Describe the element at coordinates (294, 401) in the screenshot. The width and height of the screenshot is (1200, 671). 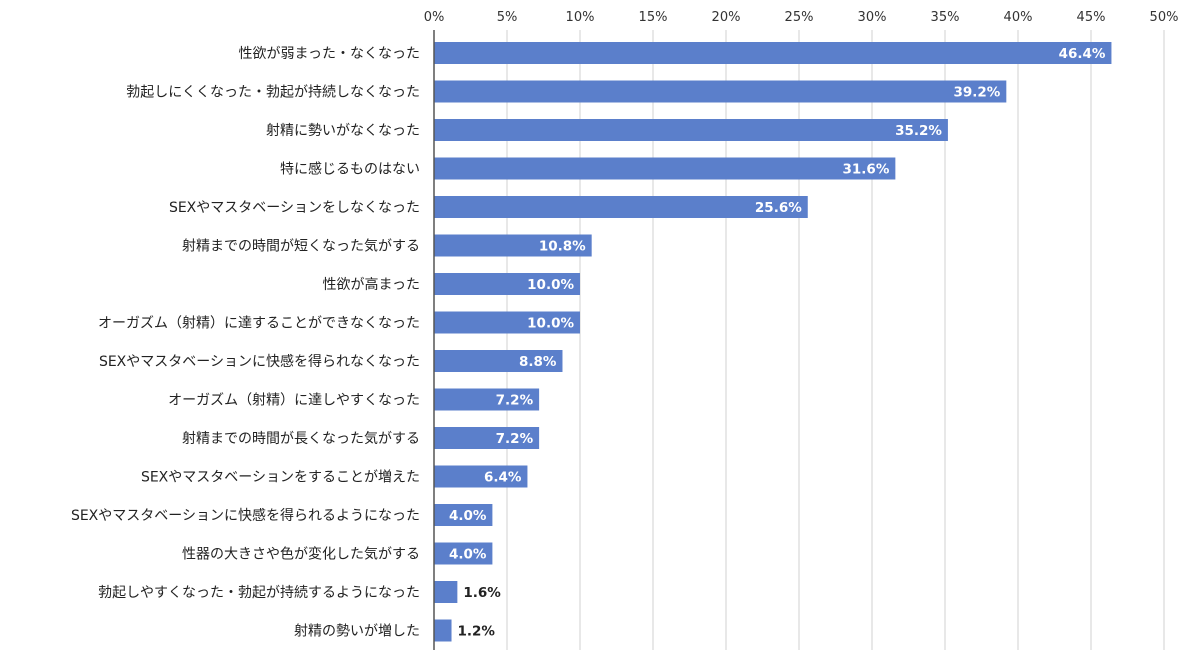
I see `category-label: オーガズム（射精）に達しやすくなった` at that location.